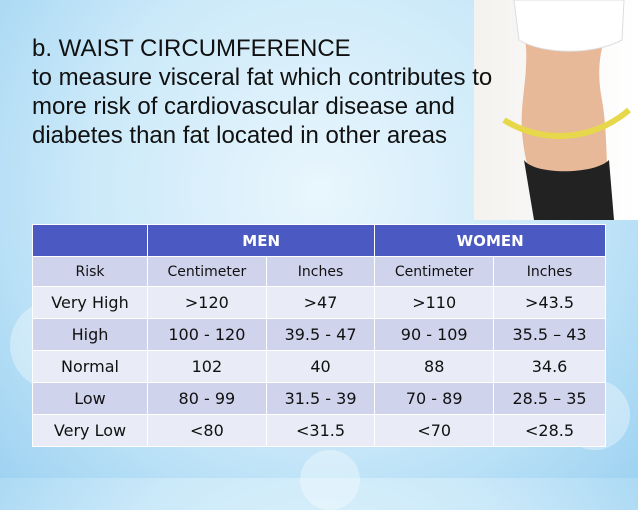  I want to click on table-row: Very Low <80 <31.5 <70 <28.5, so click(319, 430).